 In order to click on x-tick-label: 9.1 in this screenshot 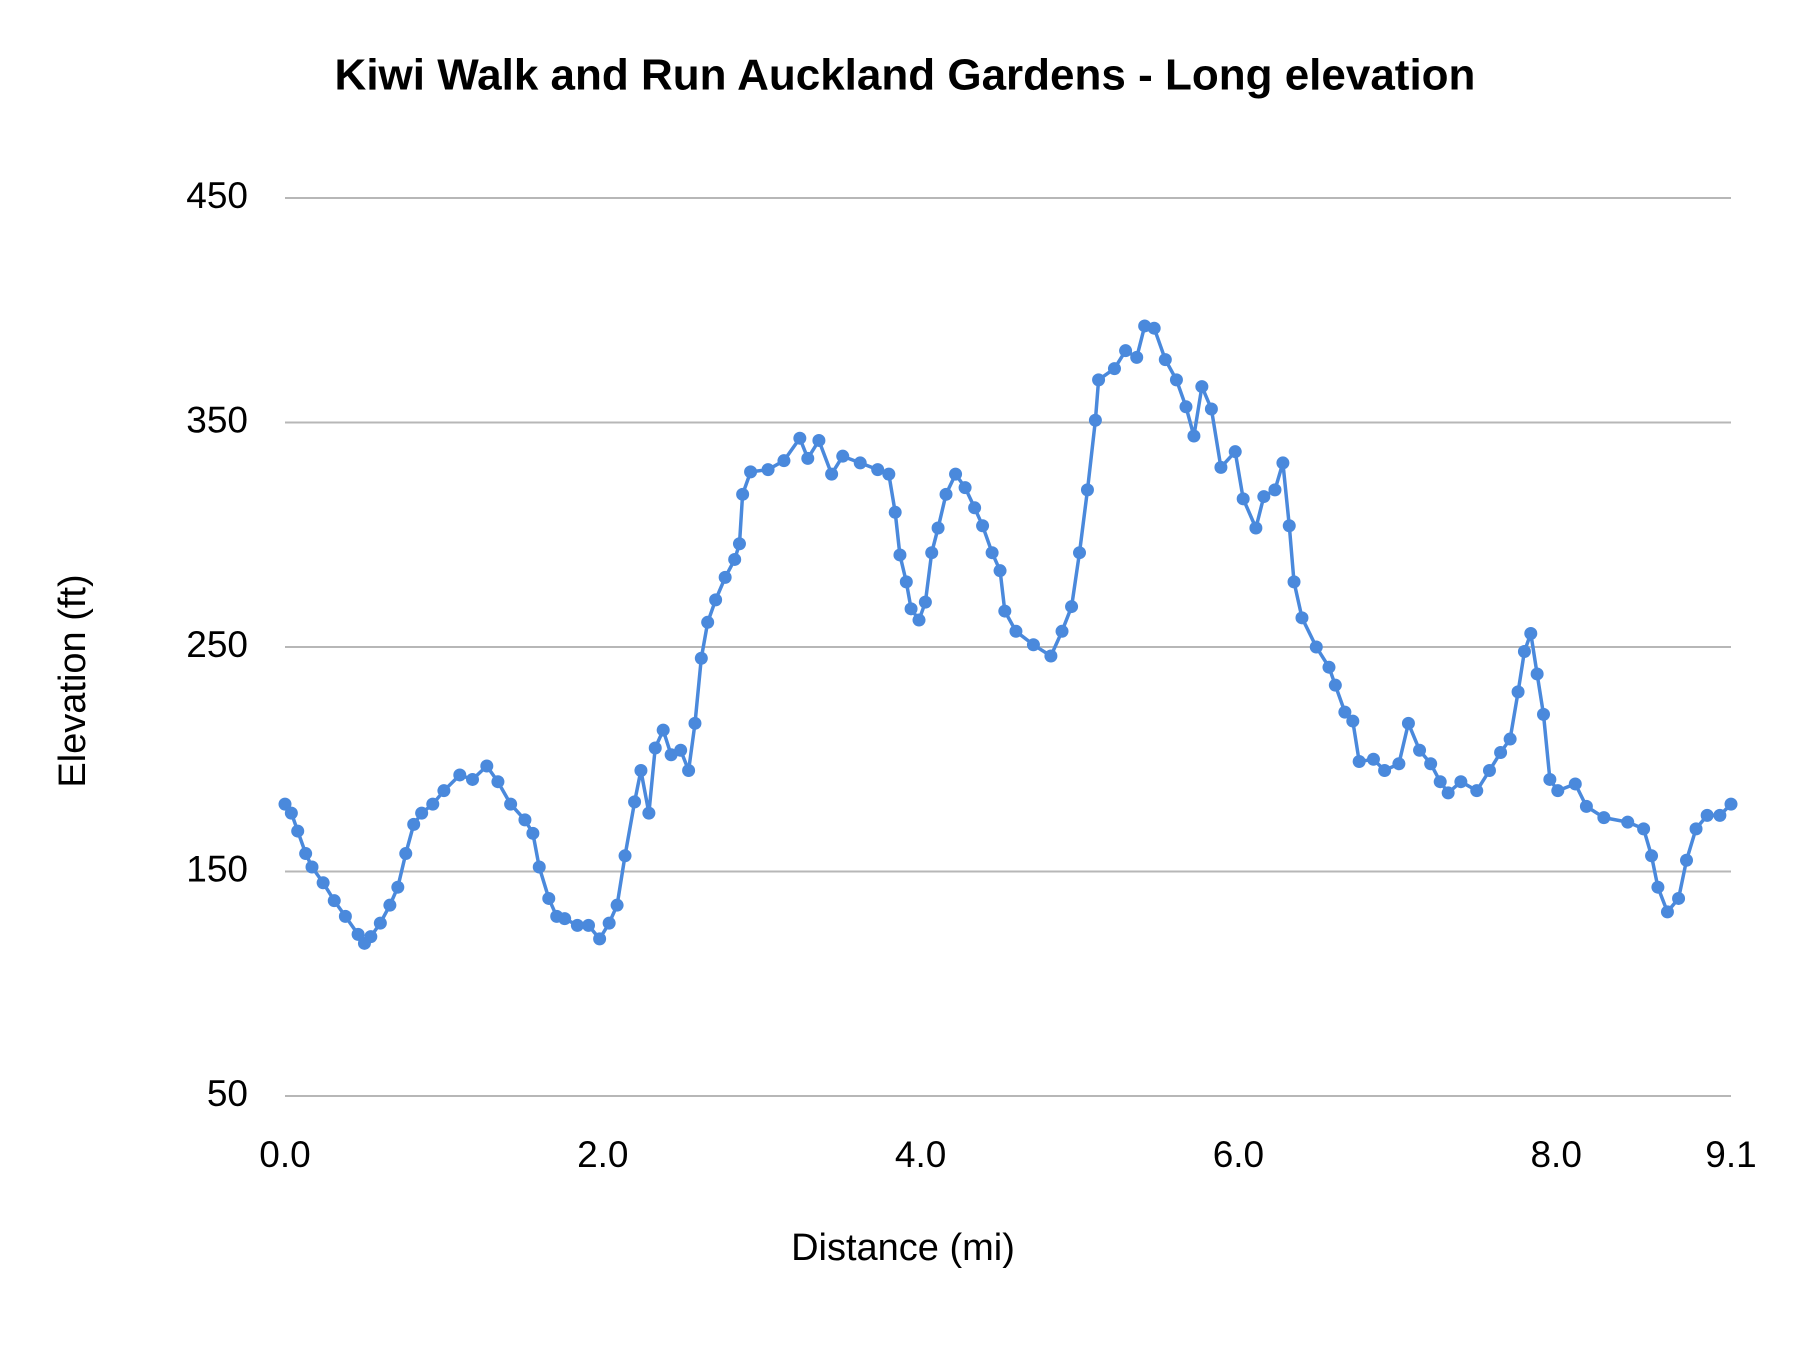, I will do `click(1730, 1154)`.